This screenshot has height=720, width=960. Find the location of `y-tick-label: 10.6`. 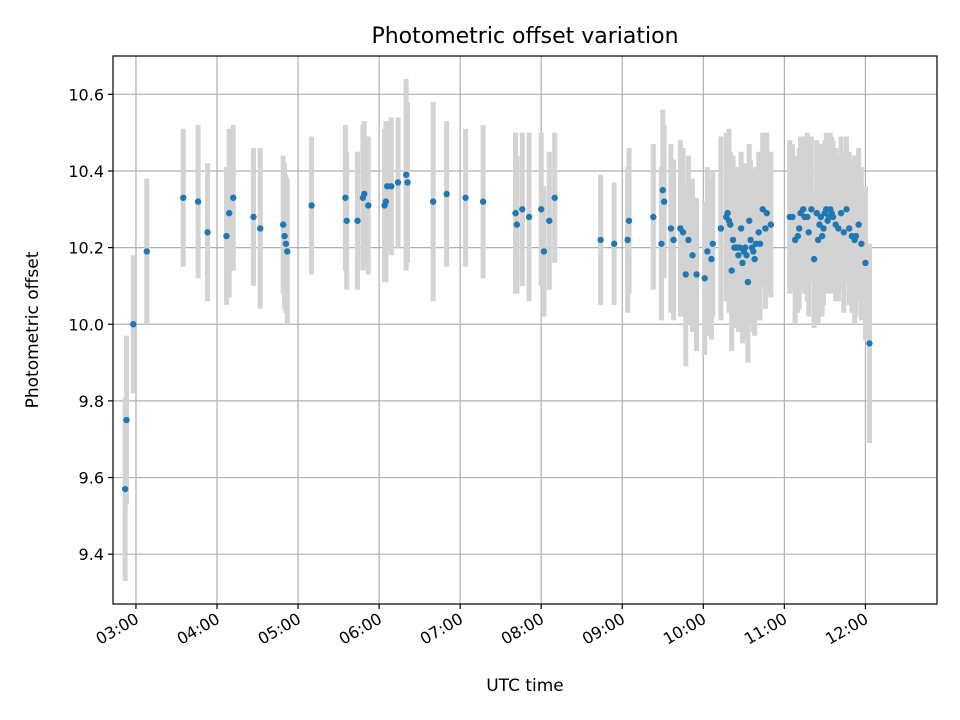

y-tick-label: 10.6 is located at coordinates (86, 94).